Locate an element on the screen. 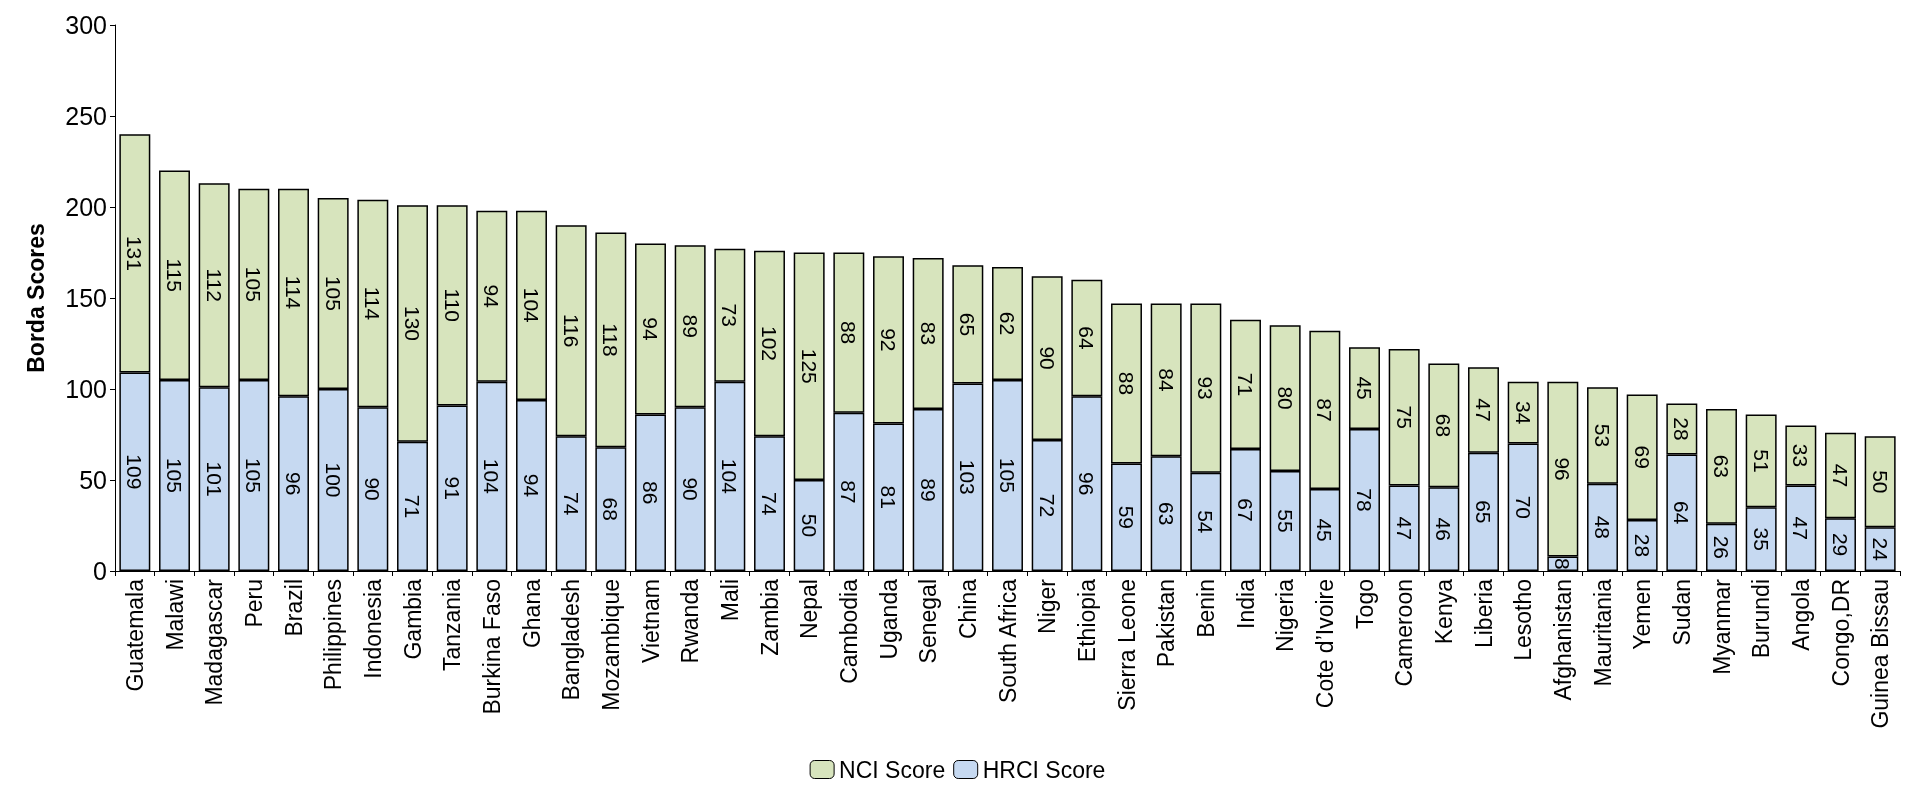 This screenshot has height=786, width=1915. y-tick-label: 300 is located at coordinates (86, 25).